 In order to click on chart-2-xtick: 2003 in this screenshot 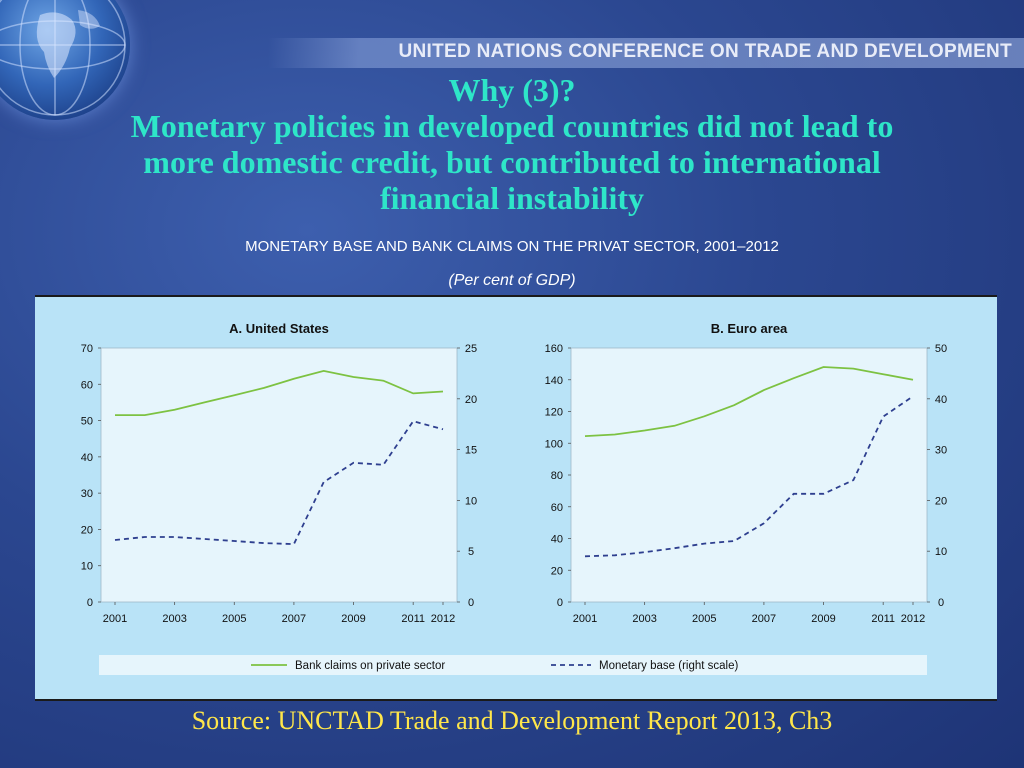, I will do `click(644, 619)`.